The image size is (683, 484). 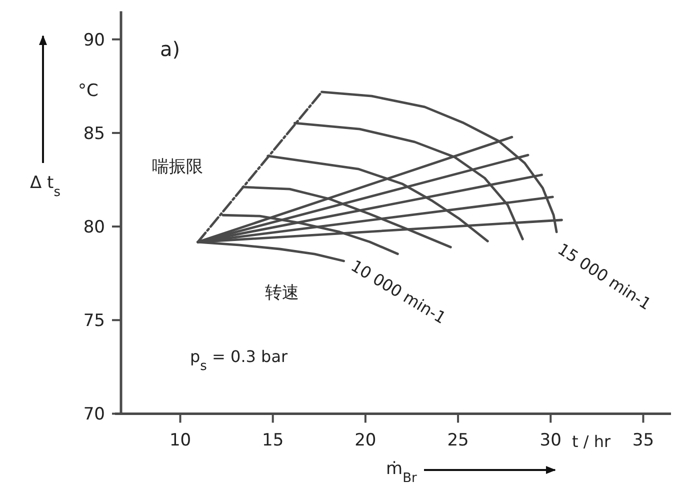 What do you see at coordinates (551, 440) in the screenshot?
I see `x-tick-label: 30` at bounding box center [551, 440].